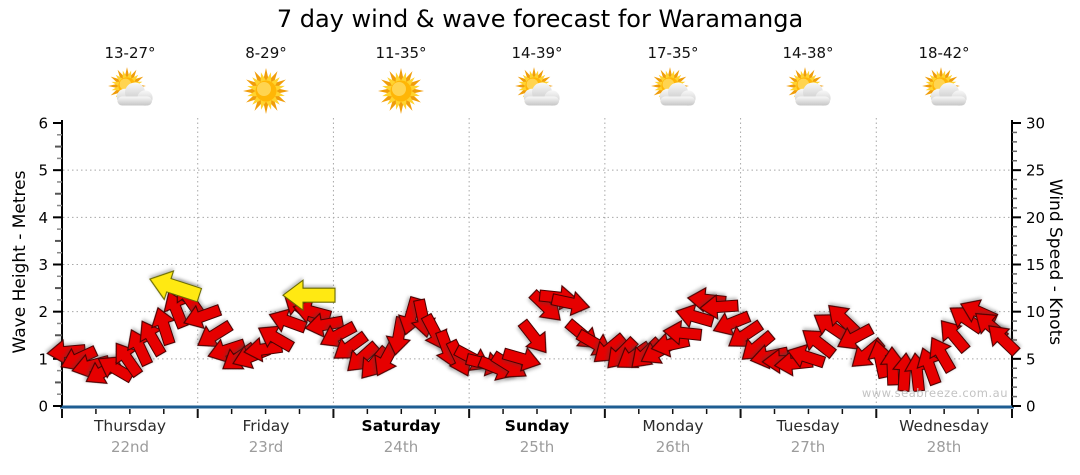 Image resolution: width=1080 pixels, height=475 pixels. Describe the element at coordinates (1035, 312) in the screenshot. I see `right-tick-label: 10` at that location.